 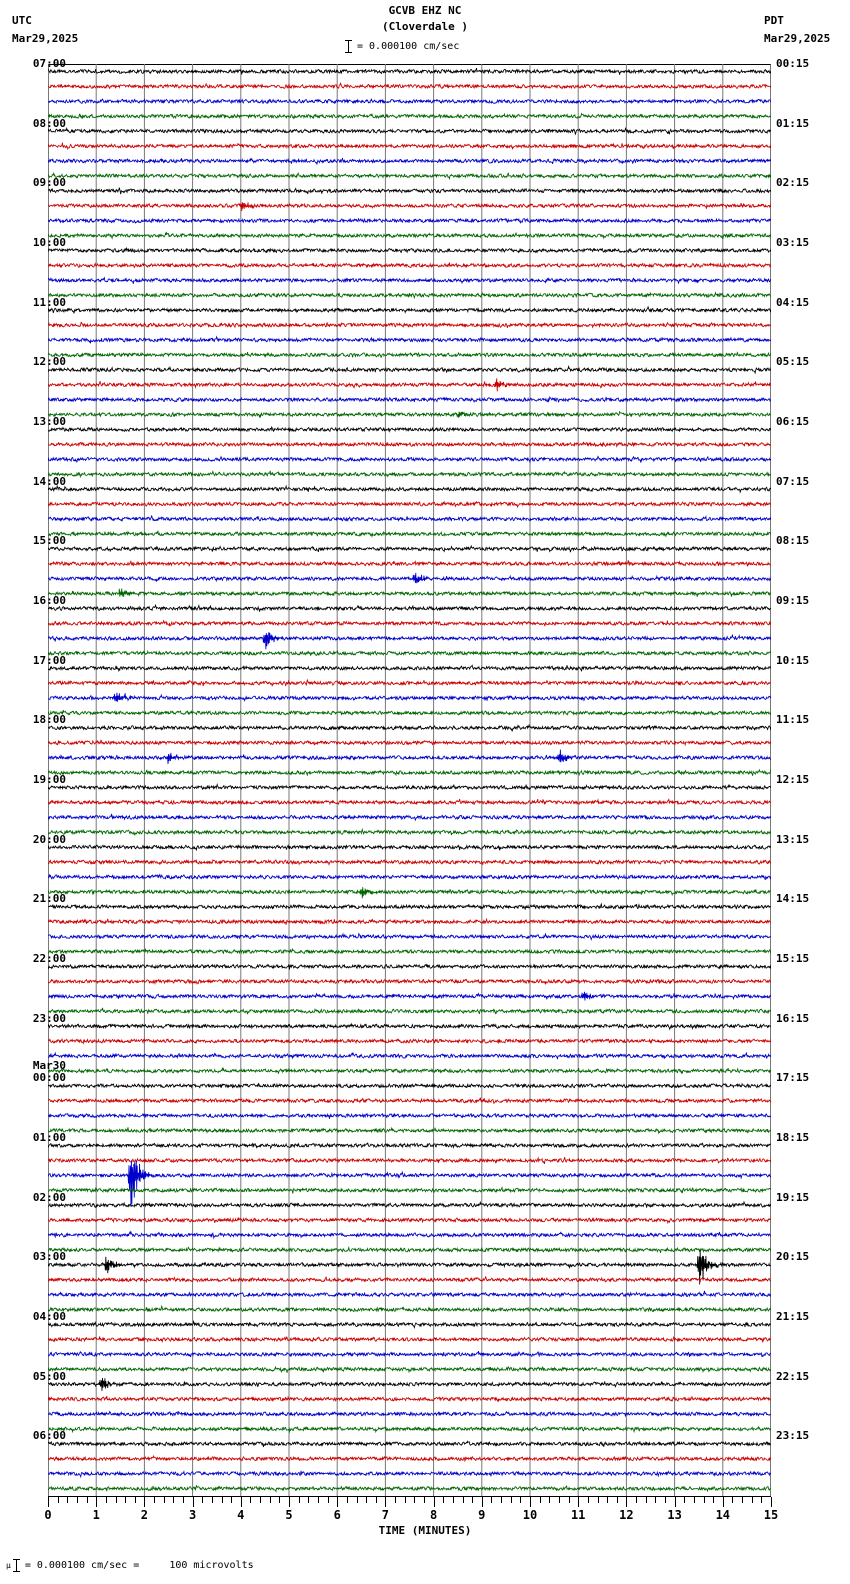 I want to click on right-time-label: 09:15, so click(x=793, y=600).